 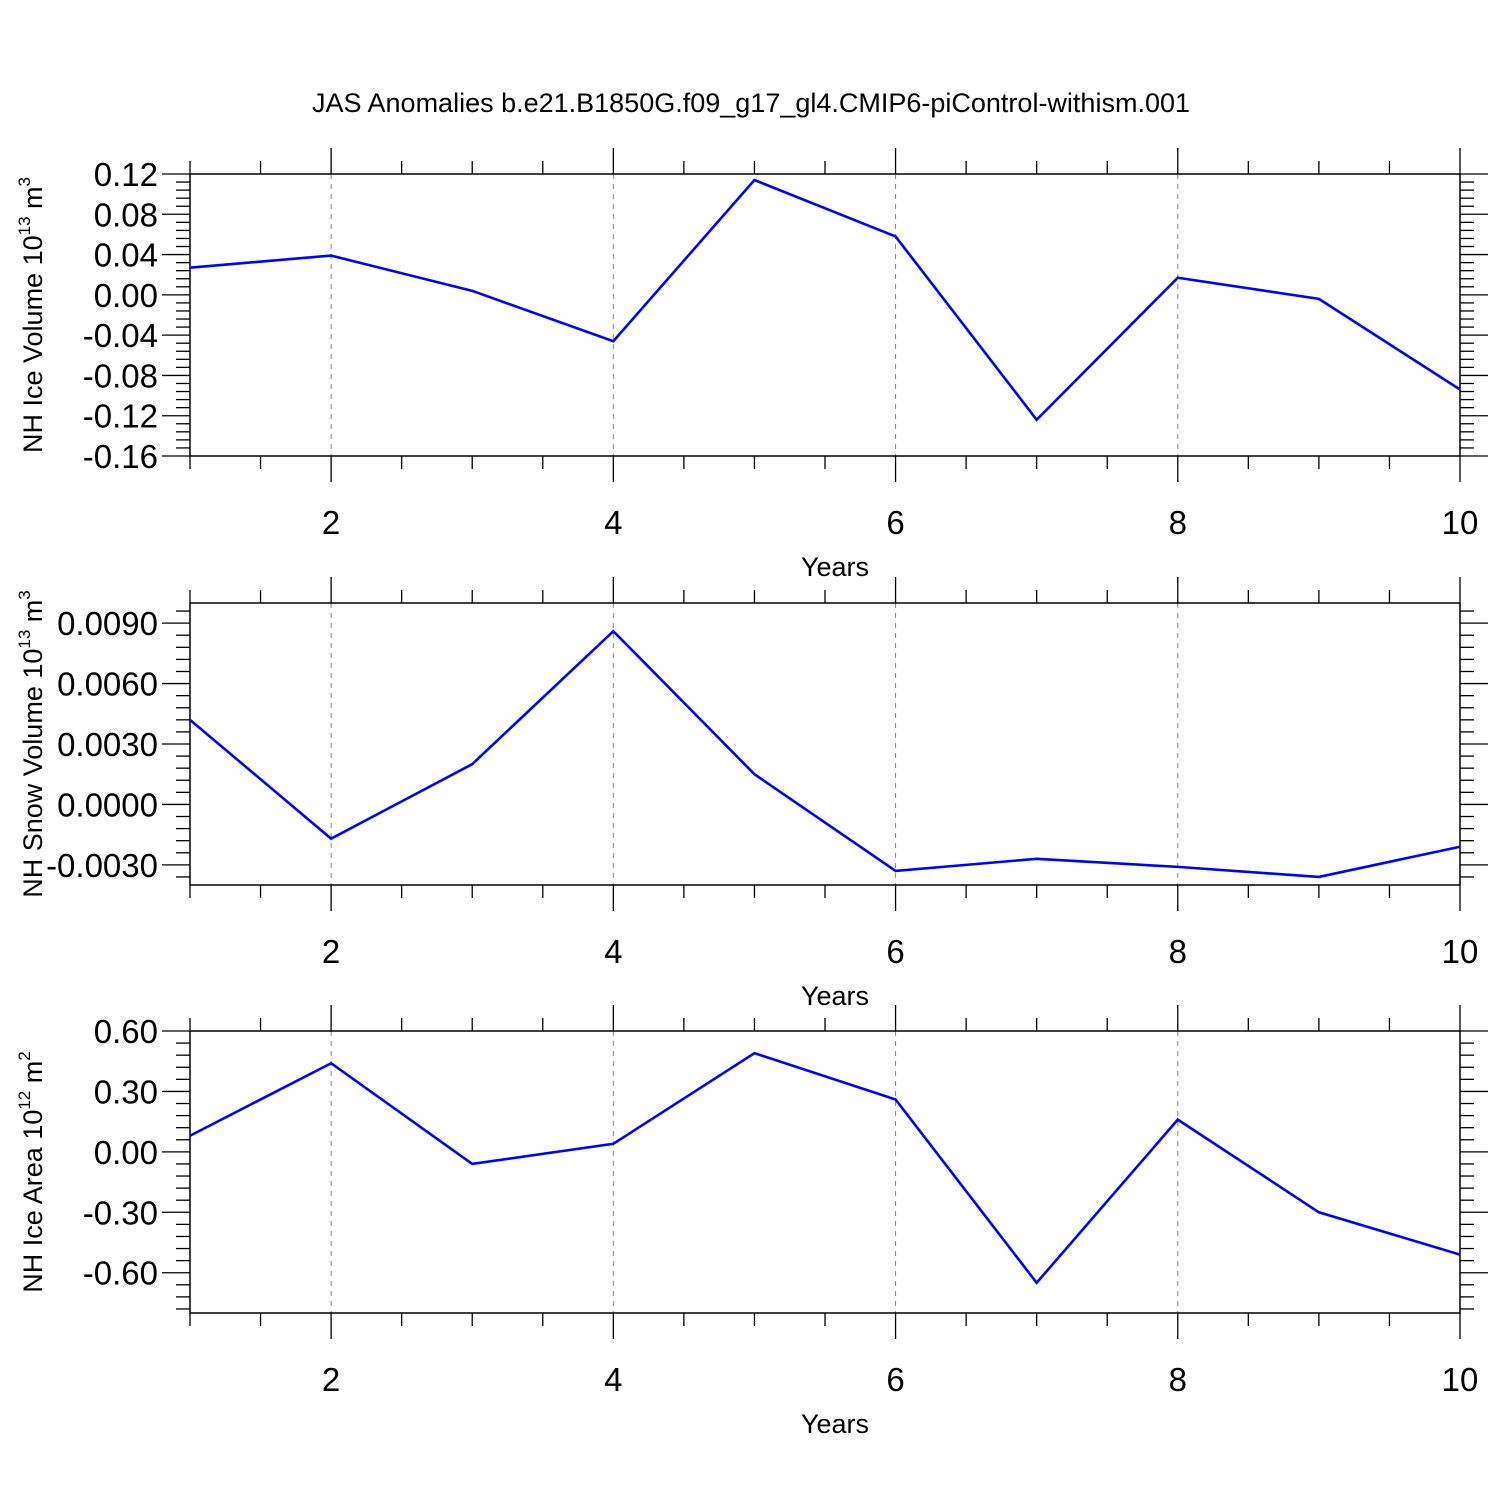 I want to click on y-tick-label: -0.16, so click(x=120, y=456).